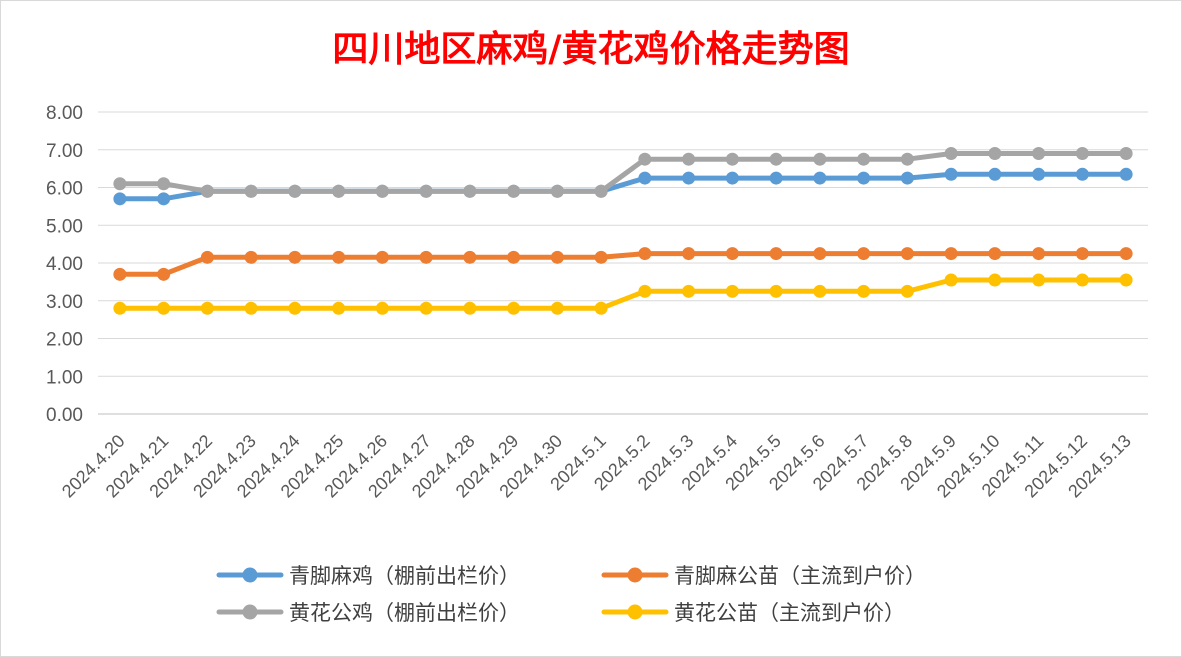 This screenshot has height=657, width=1182. Describe the element at coordinates (404, 613) in the screenshot. I see `legend-label: 黄花公鸡（棚前出栏价）` at that location.